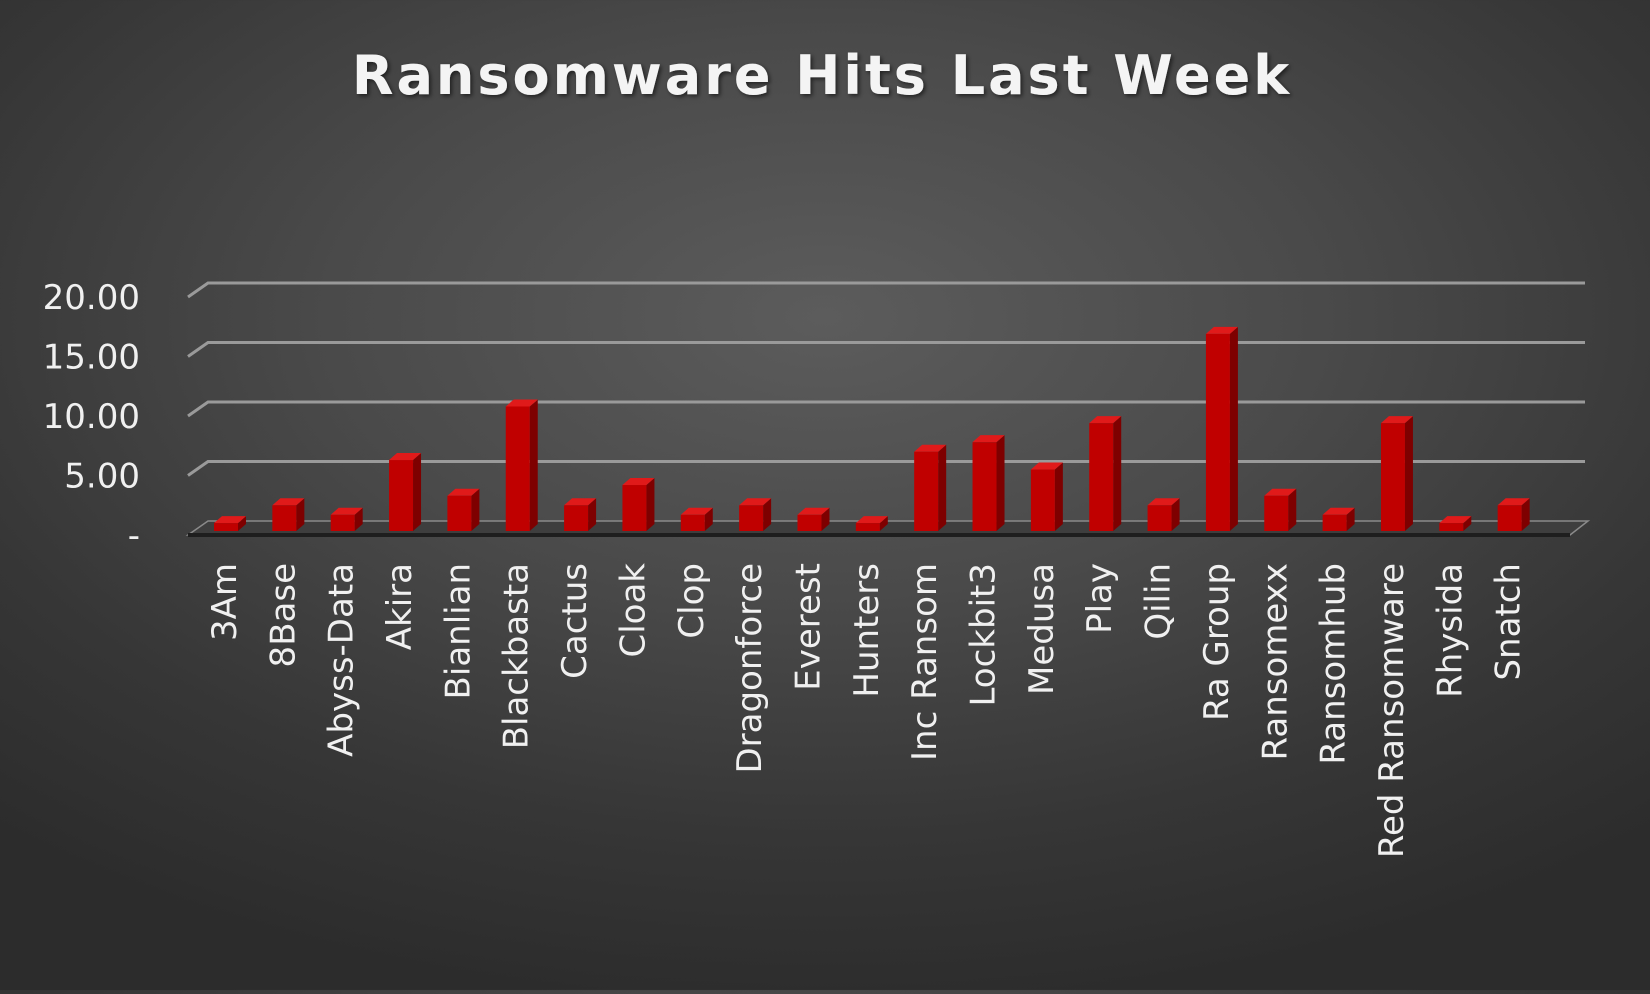 The width and height of the screenshot is (1650, 994). Describe the element at coordinates (458, 631) in the screenshot. I see `x-tick-label: Bianlian` at that location.